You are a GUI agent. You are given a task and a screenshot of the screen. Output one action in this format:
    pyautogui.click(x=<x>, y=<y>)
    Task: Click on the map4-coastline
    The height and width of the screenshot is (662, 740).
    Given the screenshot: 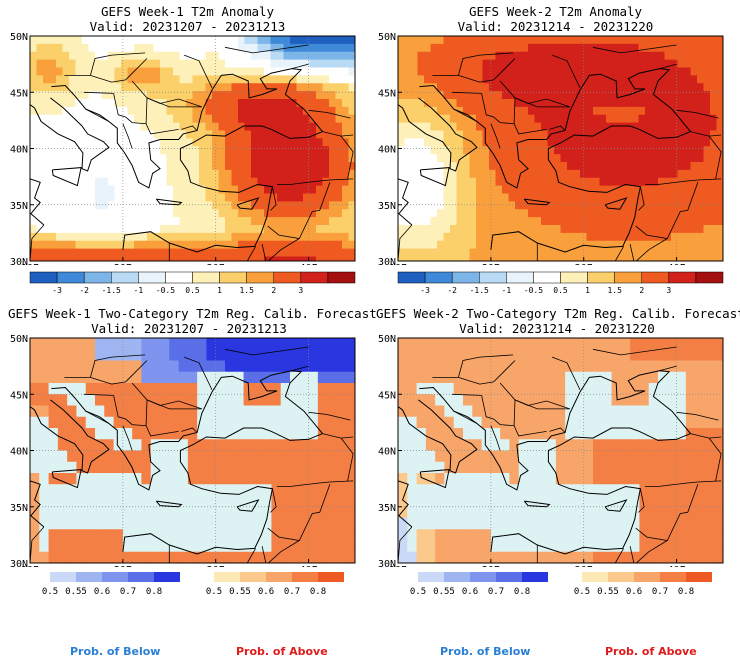 What is the action you would take?
    pyautogui.click(x=434, y=479)
    